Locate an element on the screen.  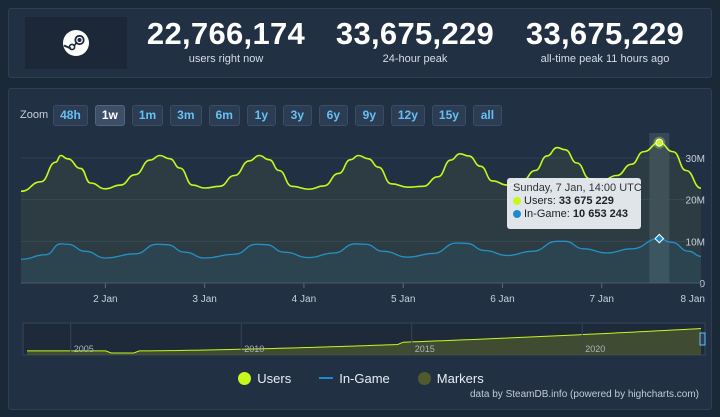
navigator-tick-label: 2020 is located at coordinates (595, 349).